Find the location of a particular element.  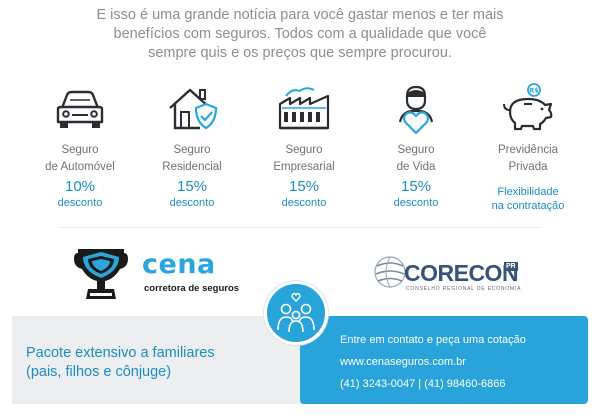

car-icon is located at coordinates (80, 109).